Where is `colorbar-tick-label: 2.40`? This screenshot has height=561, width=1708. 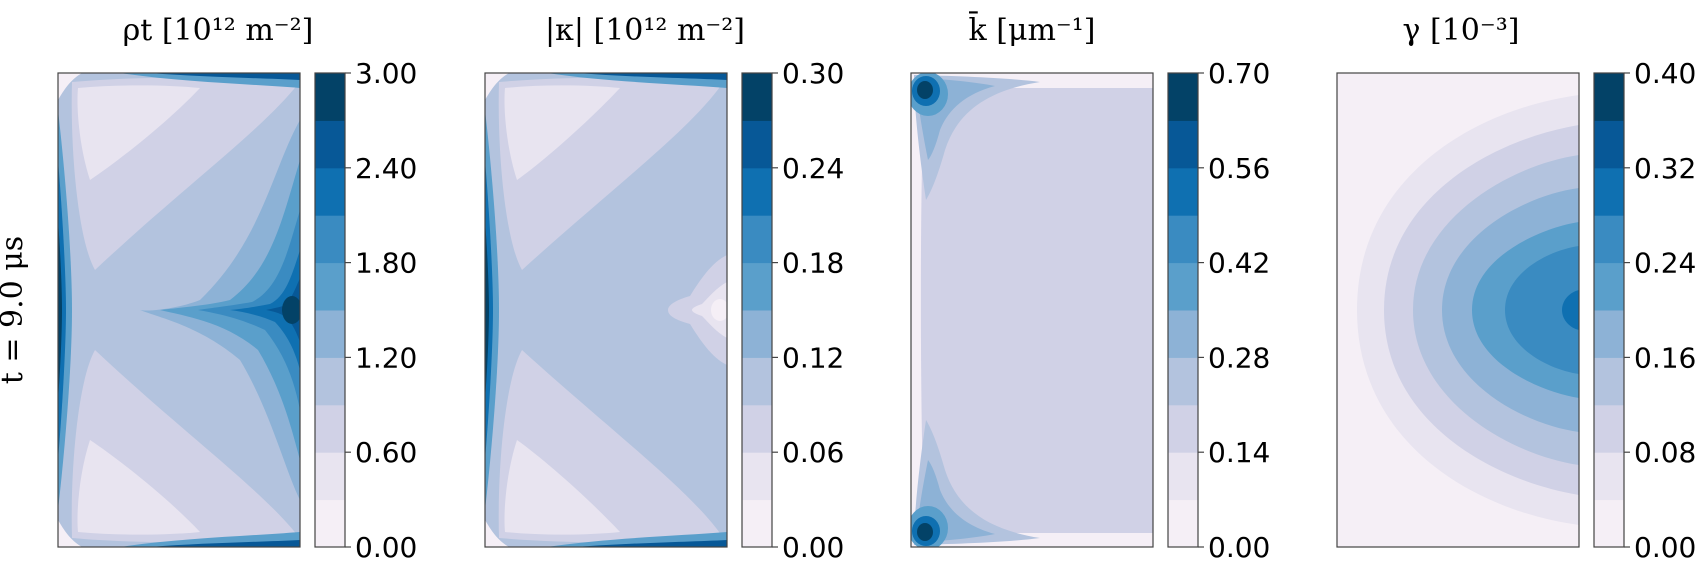
colorbar-tick-label: 2.40 is located at coordinates (386, 168).